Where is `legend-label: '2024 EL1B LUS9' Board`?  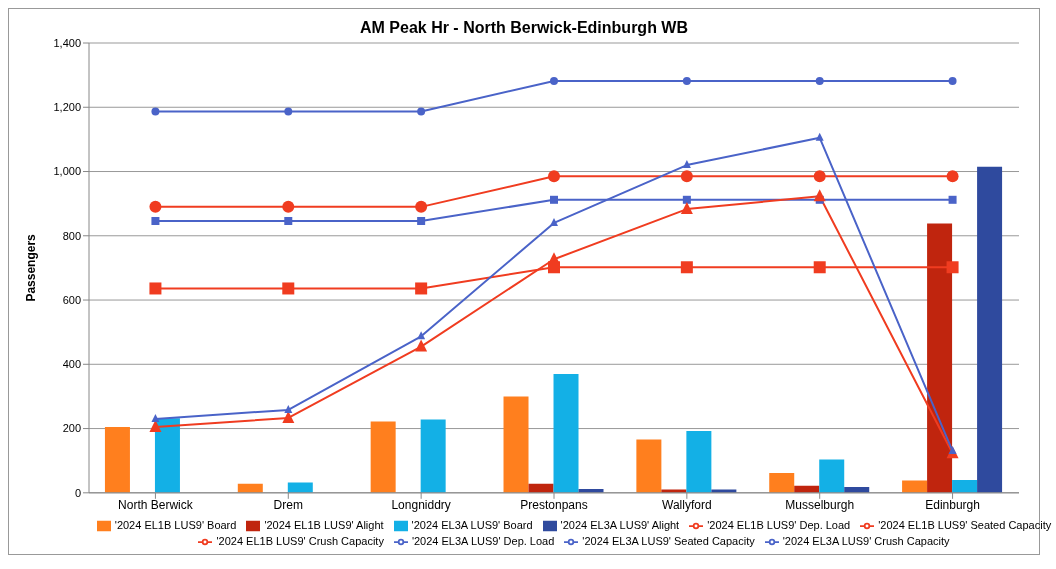 legend-label: '2024 EL1B LUS9' Board is located at coordinates (175, 524).